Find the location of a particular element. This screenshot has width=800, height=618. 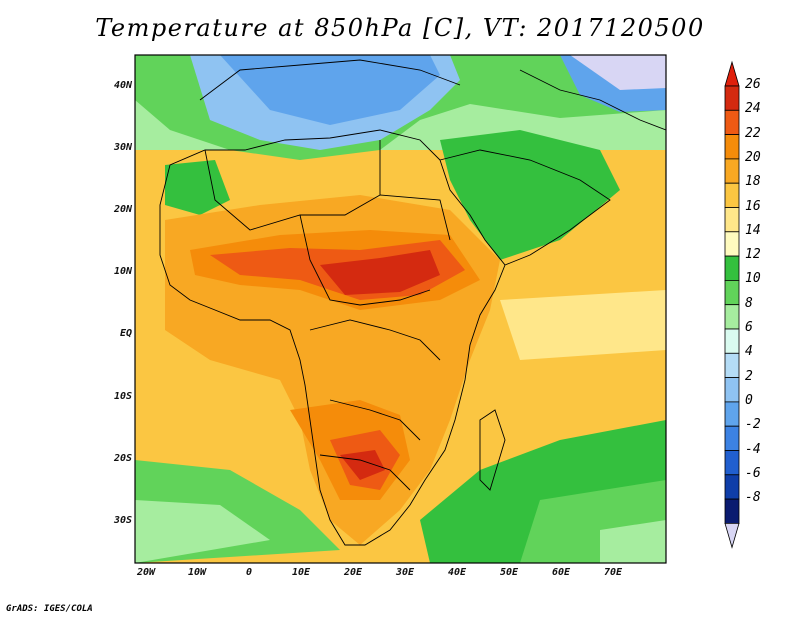

lat-label-20n: 20N is located at coordinates (122, 209).